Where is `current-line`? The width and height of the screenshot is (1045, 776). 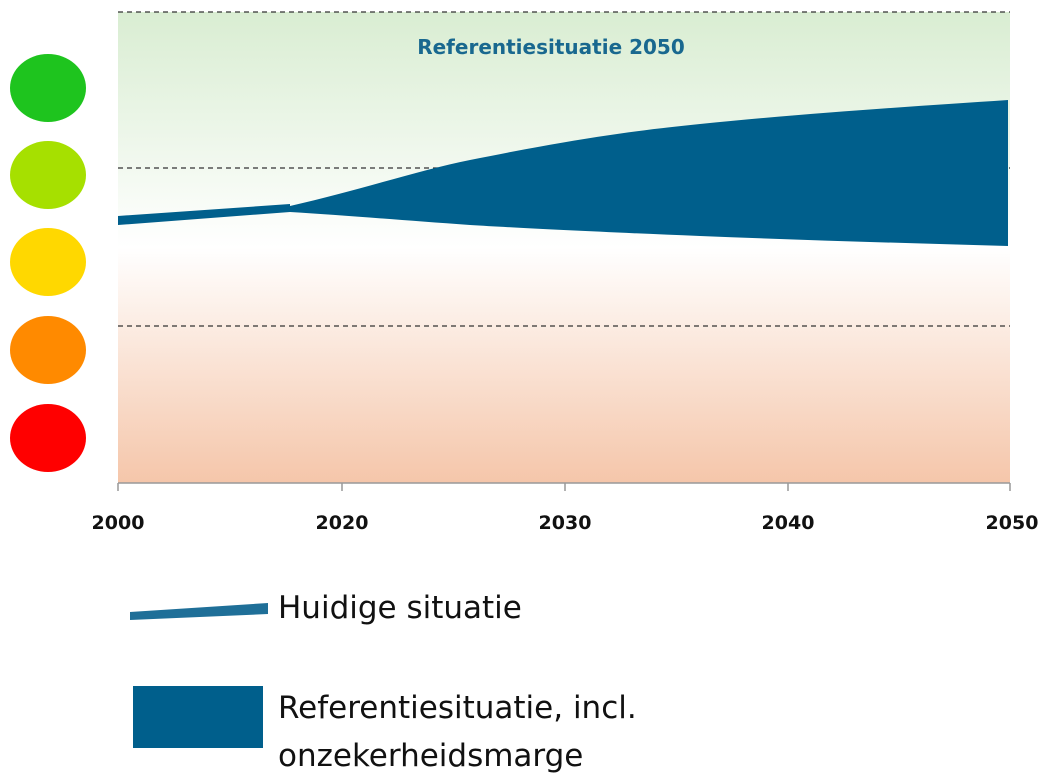 current-line is located at coordinates (204, 214).